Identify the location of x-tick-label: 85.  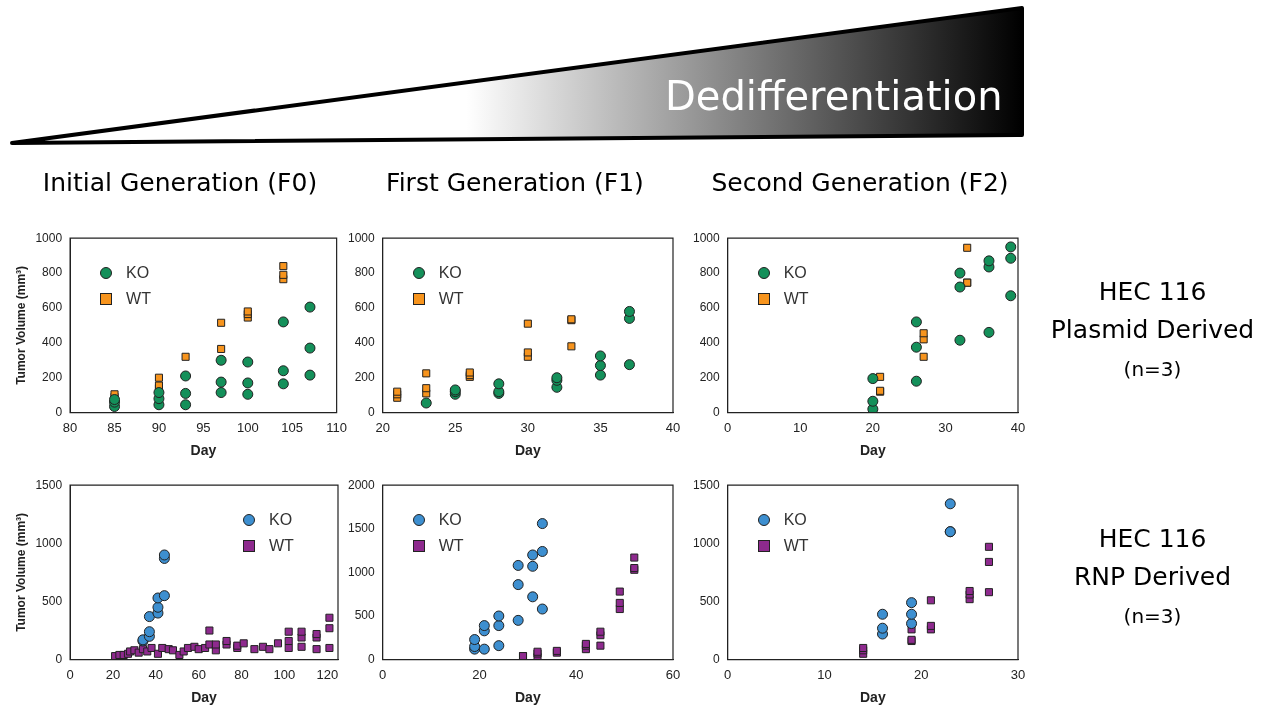
(114, 427).